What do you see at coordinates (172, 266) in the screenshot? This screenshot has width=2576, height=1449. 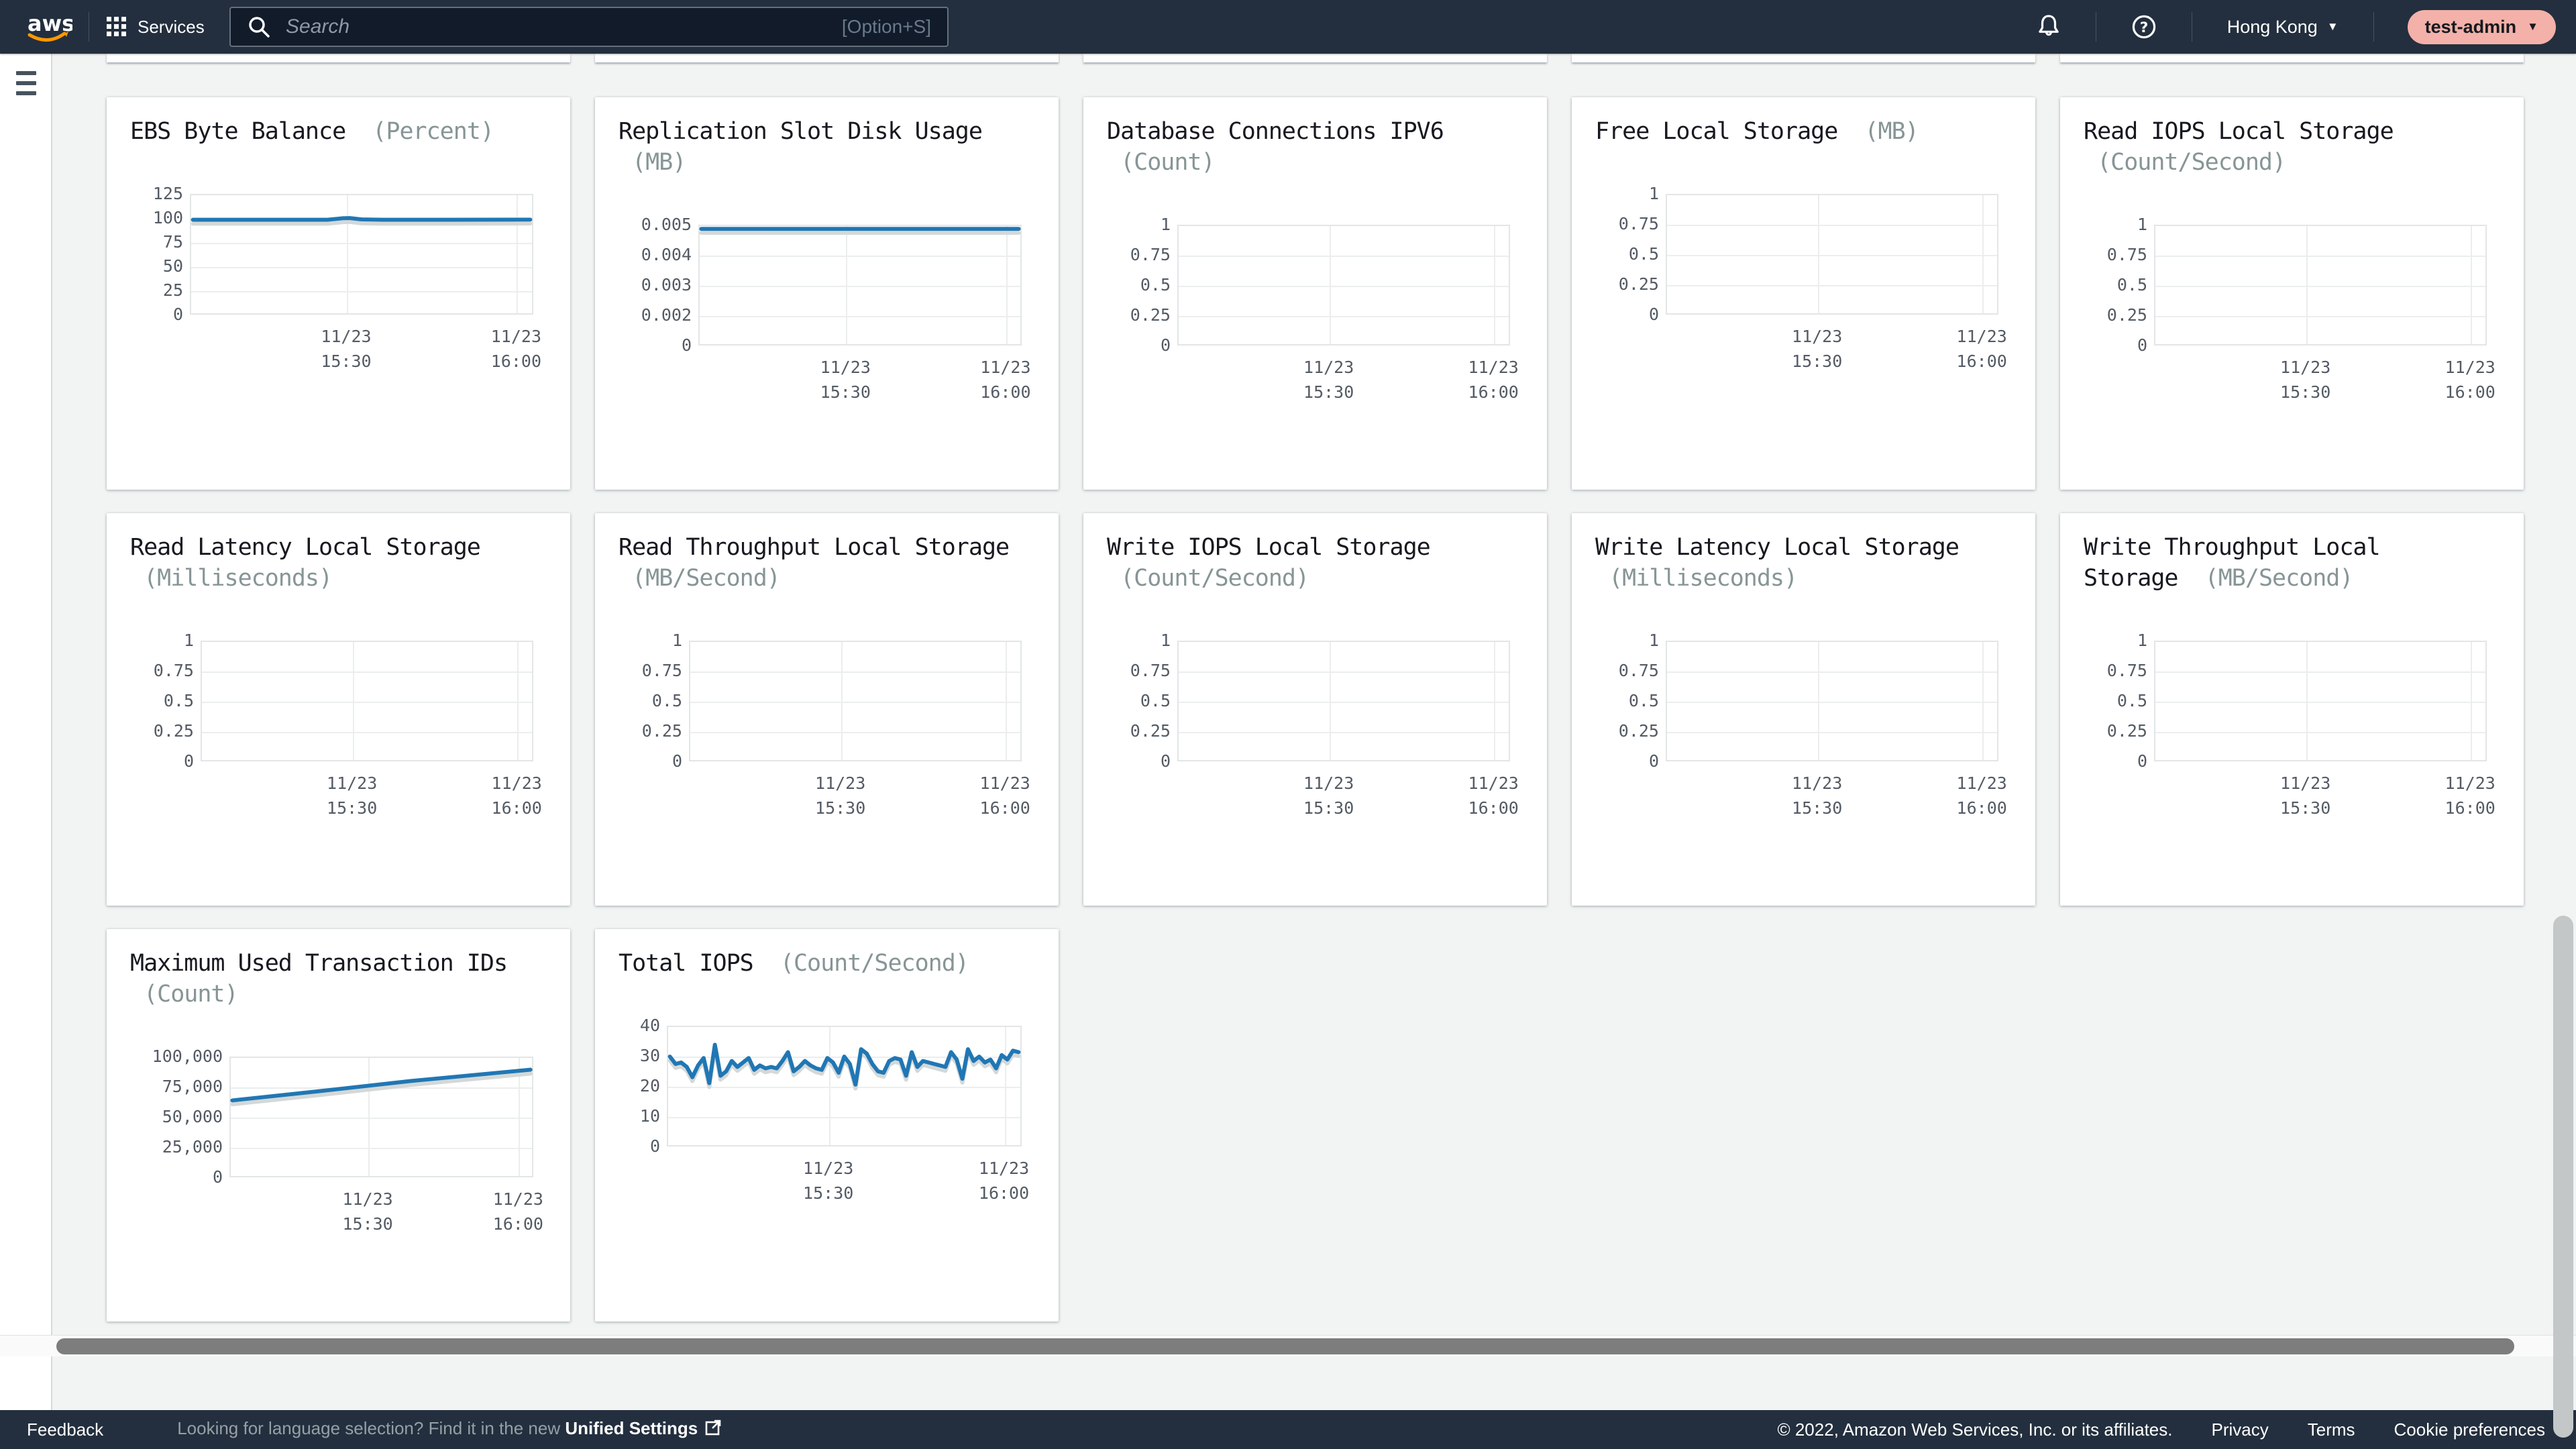 I see `y-tick-label: 50` at bounding box center [172, 266].